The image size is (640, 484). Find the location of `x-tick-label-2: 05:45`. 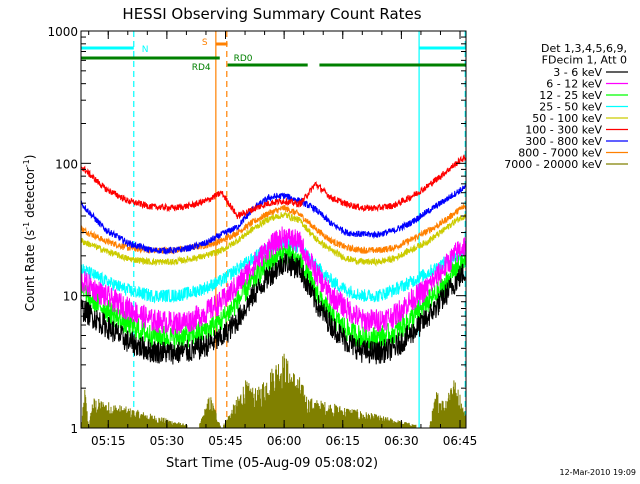

x-tick-label-2: 05:45 is located at coordinates (225, 441).